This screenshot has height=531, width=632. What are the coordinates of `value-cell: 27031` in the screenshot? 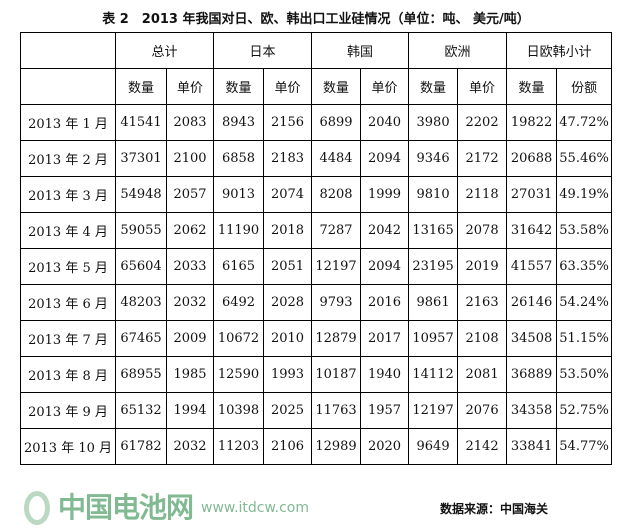 It's located at (532, 194).